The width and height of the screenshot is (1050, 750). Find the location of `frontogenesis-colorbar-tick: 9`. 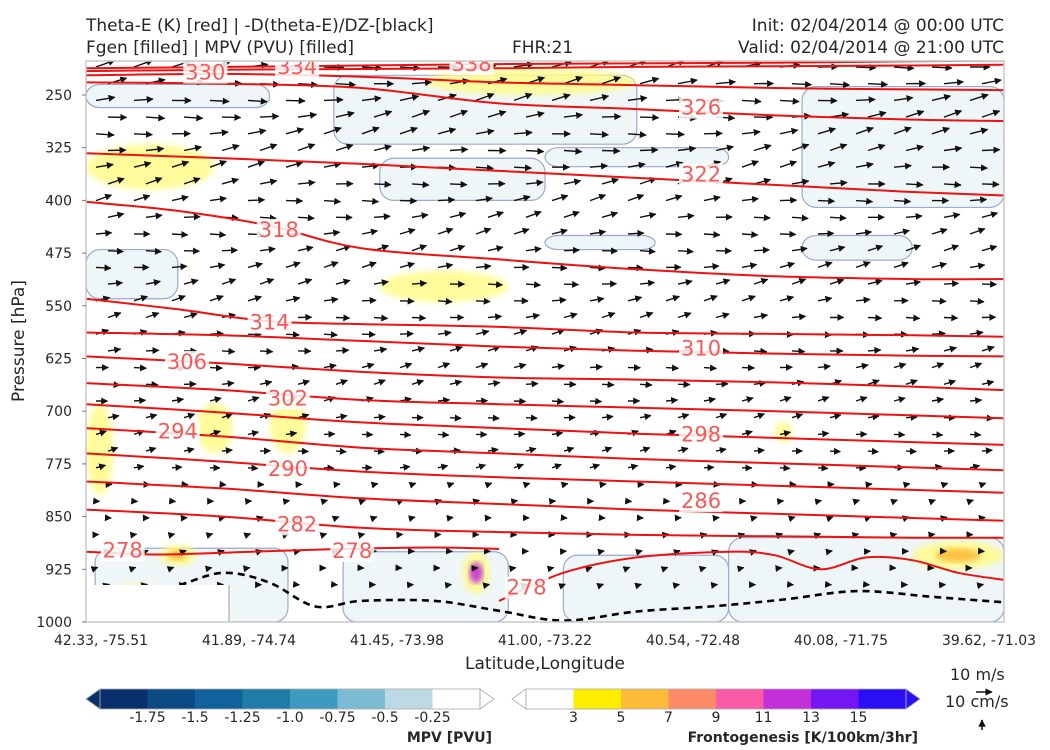

frontogenesis-colorbar-tick: 9 is located at coordinates (716, 718).